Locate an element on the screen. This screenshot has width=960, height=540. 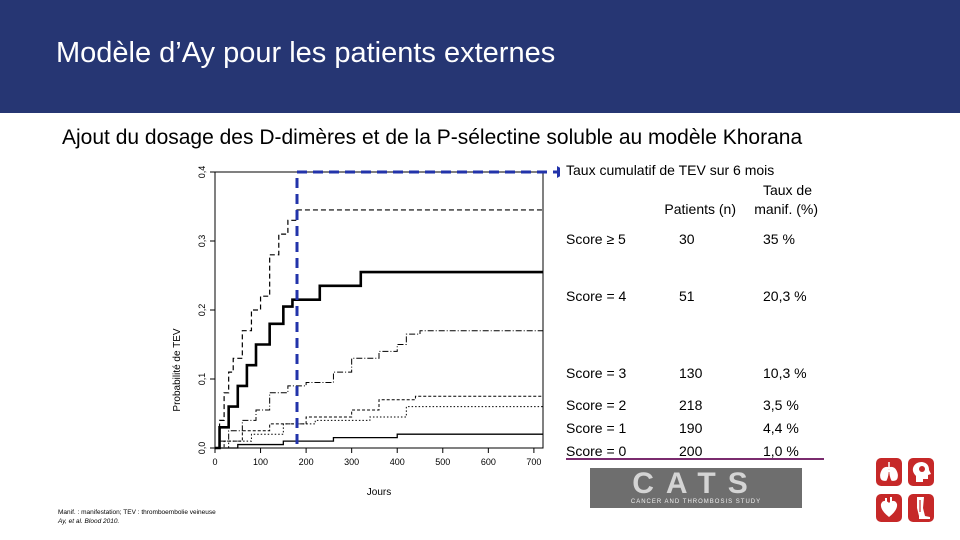
col-header-rate-line1: Taux de is located at coordinates (787, 190).